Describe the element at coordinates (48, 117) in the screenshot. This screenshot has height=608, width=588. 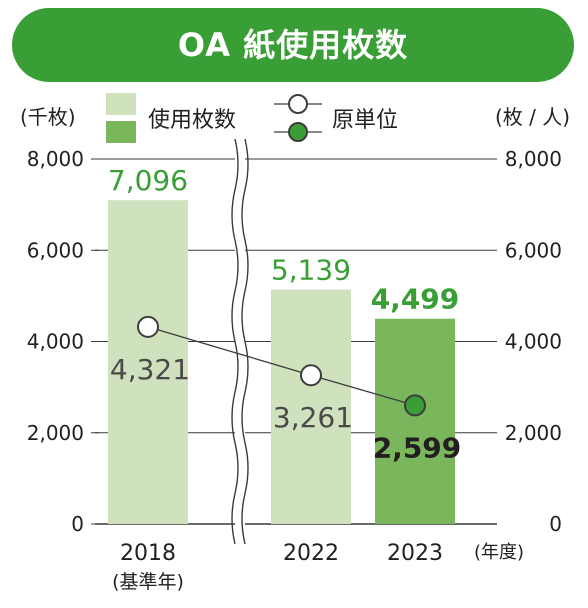
I see `y-left-unit: (千枚)` at that location.